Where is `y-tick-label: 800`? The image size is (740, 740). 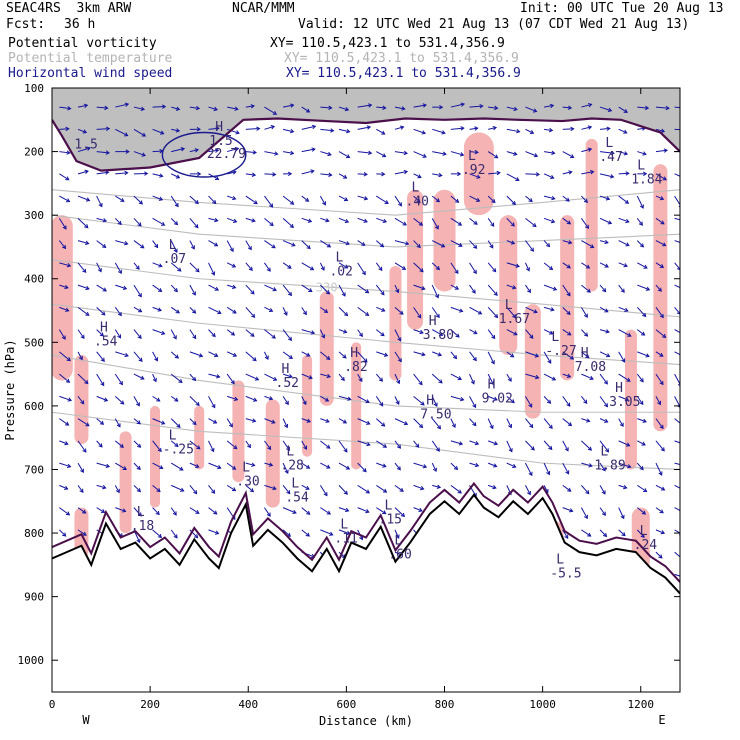
y-tick-label: 800 is located at coordinates (34, 533).